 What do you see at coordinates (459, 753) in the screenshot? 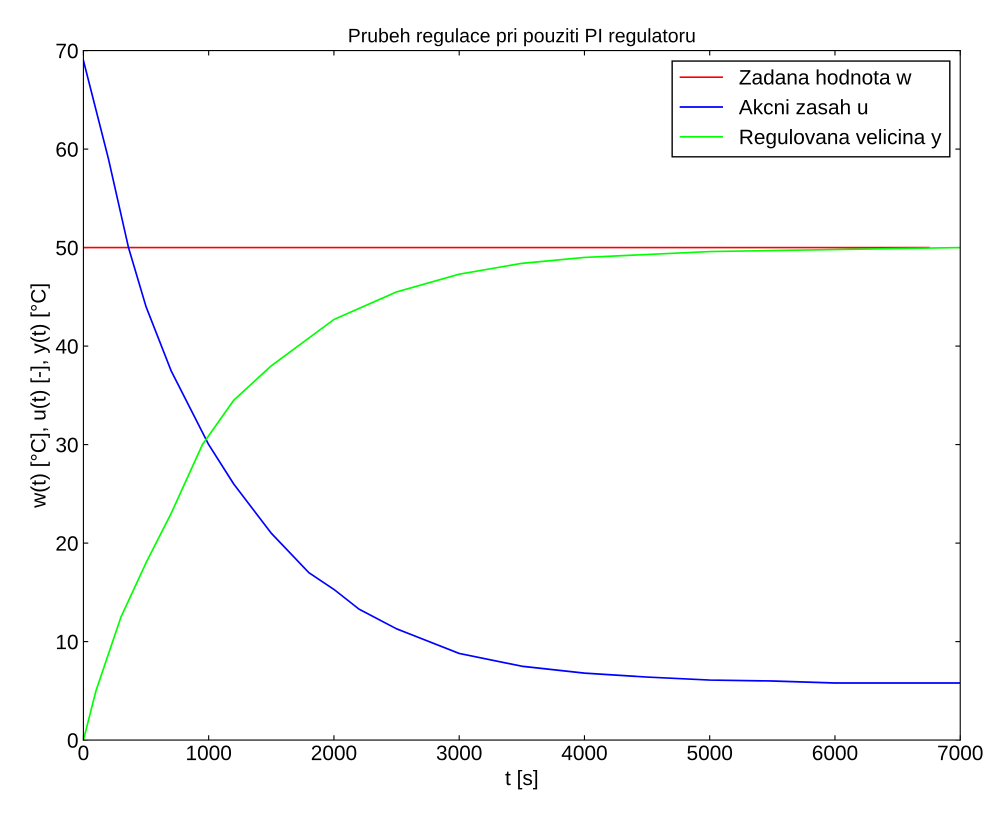
I see `x-tick-label: 3000` at bounding box center [459, 753].